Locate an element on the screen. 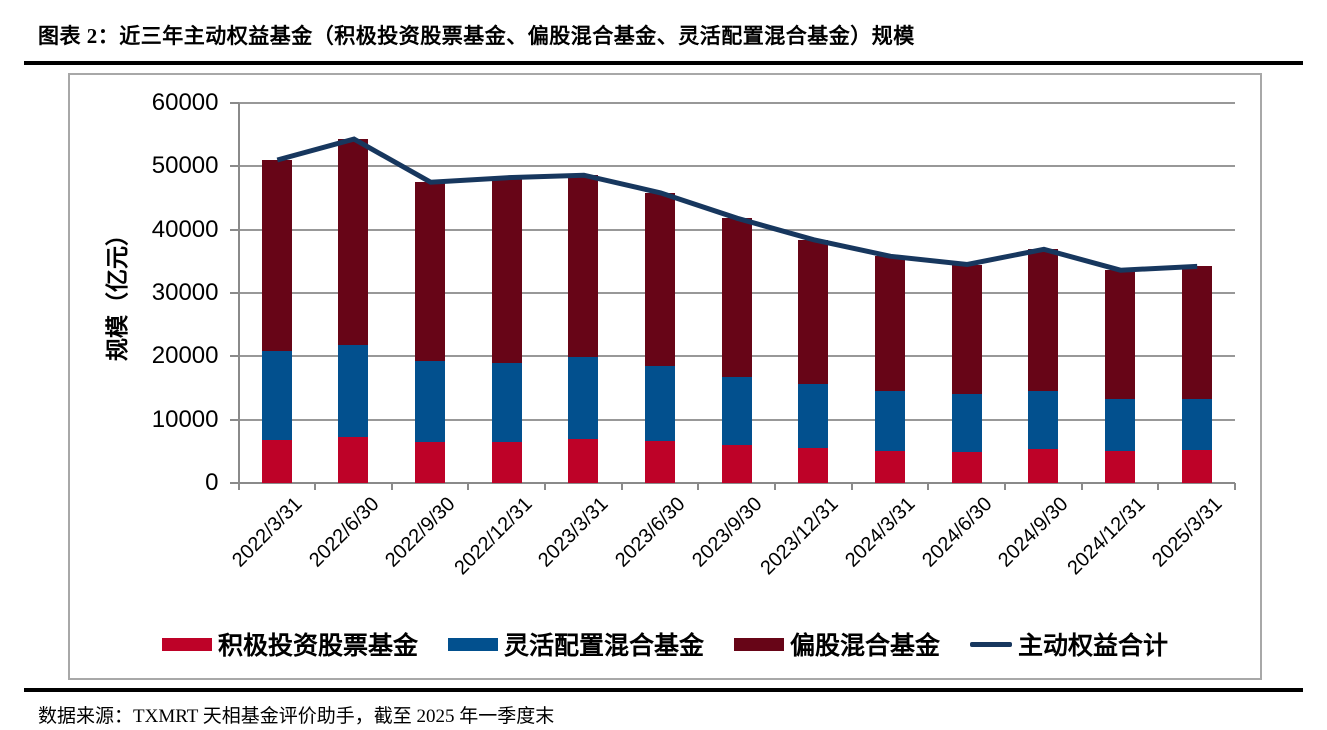  x-axis-label: 2024/9/30 is located at coordinates (1033, 532).